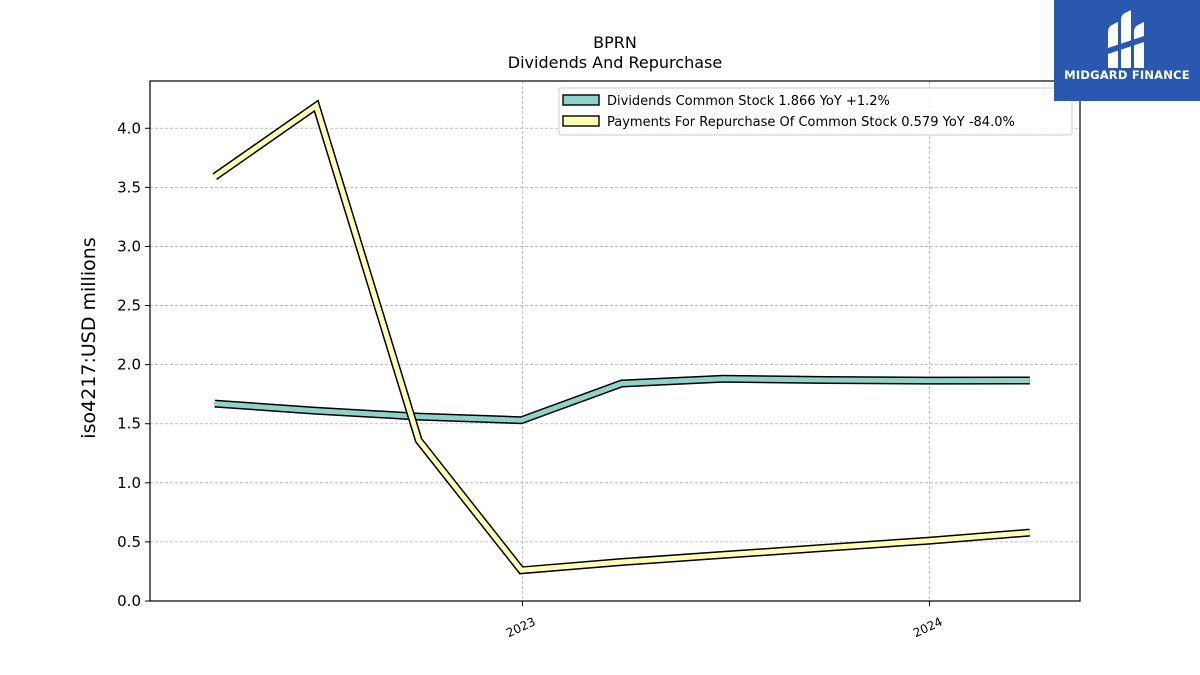 This screenshot has height=675, width=1200. I want to click on x-tick-label: 2024, so click(928, 628).